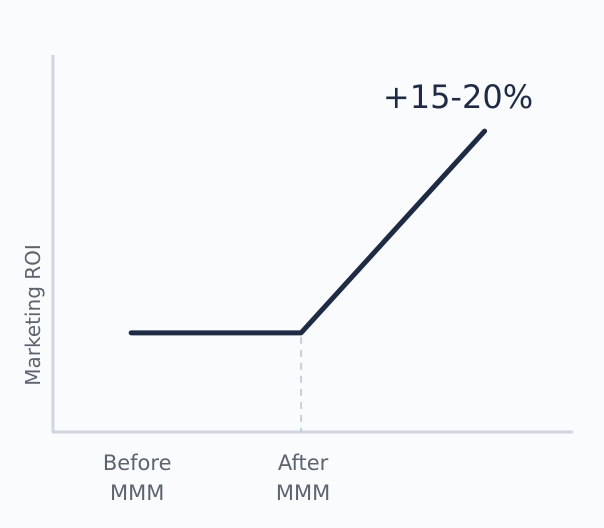 Image resolution: width=604 pixels, height=528 pixels. I want to click on x-tick-label: After, so click(303, 463).